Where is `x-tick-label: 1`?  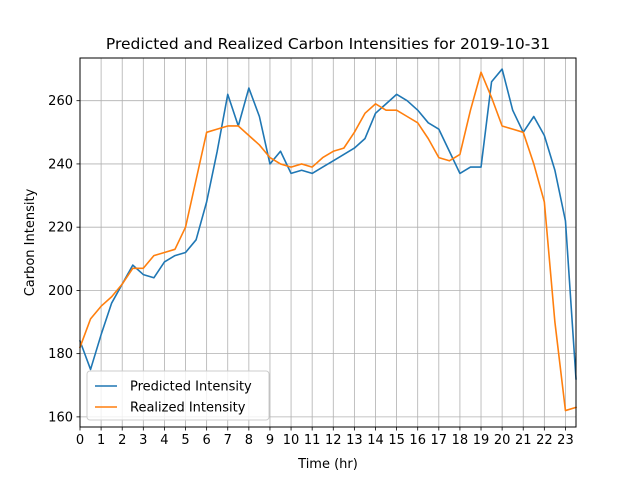 x-tick-label: 1 is located at coordinates (101, 440).